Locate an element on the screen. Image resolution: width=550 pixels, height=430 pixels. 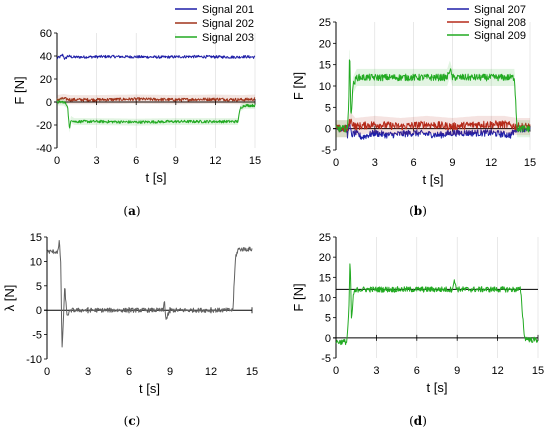
legend-label: Signal 209 is located at coordinates (500, 36).